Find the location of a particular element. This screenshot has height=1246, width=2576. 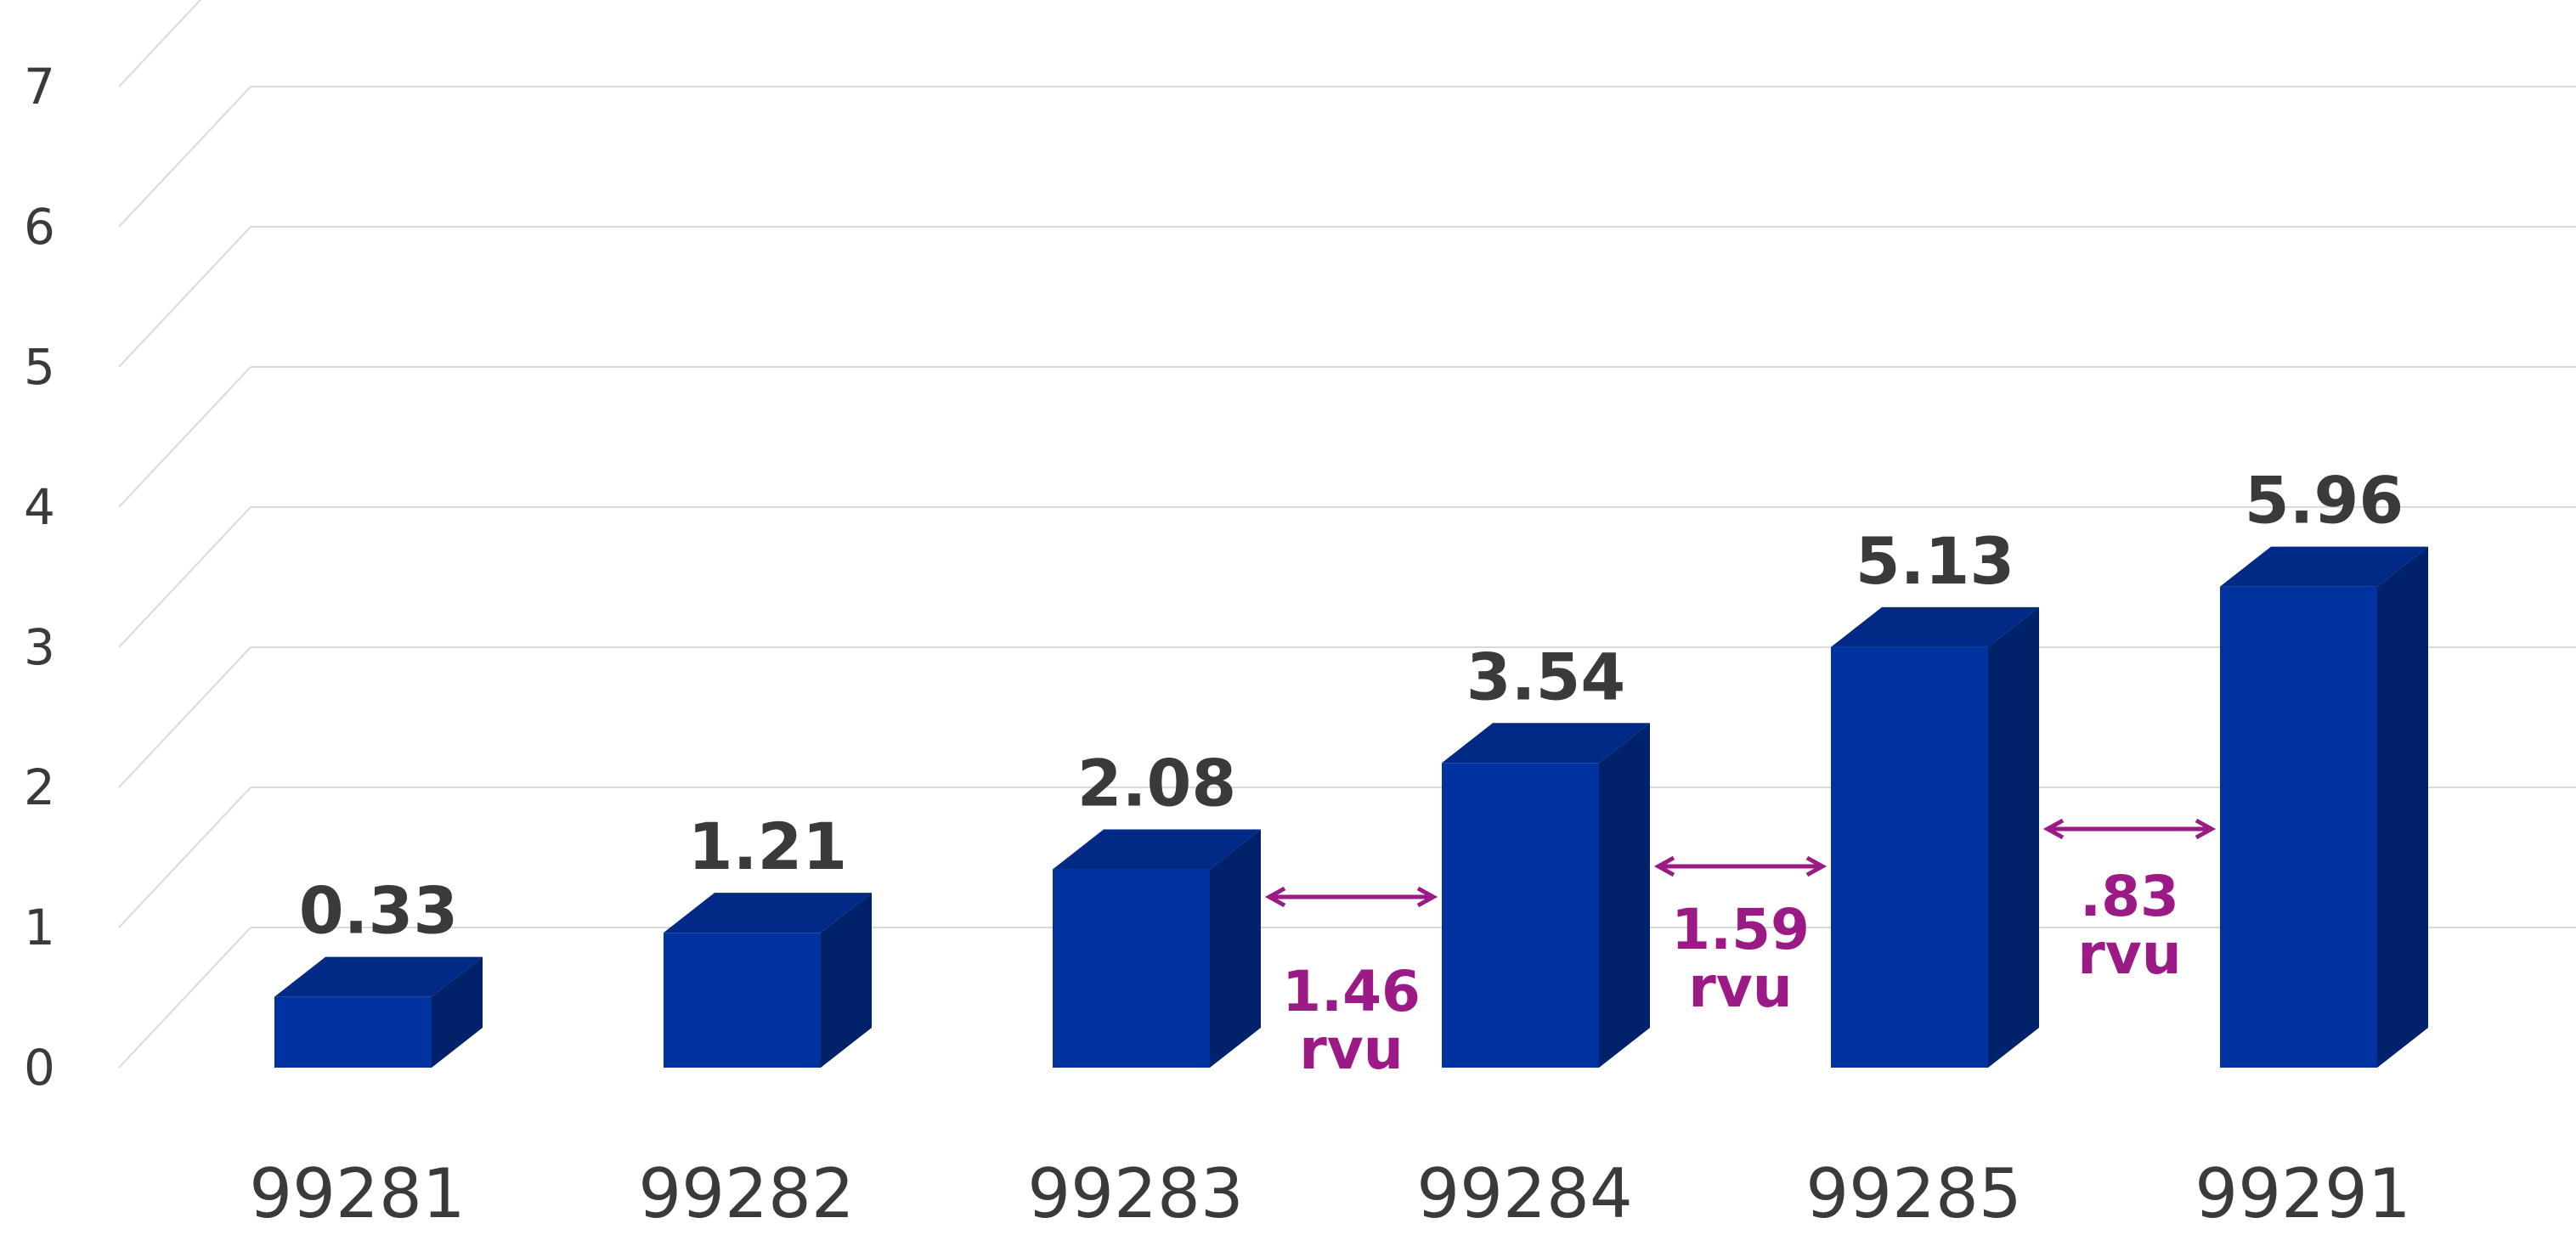

data-label-99291: 5.96 is located at coordinates (2324, 500).